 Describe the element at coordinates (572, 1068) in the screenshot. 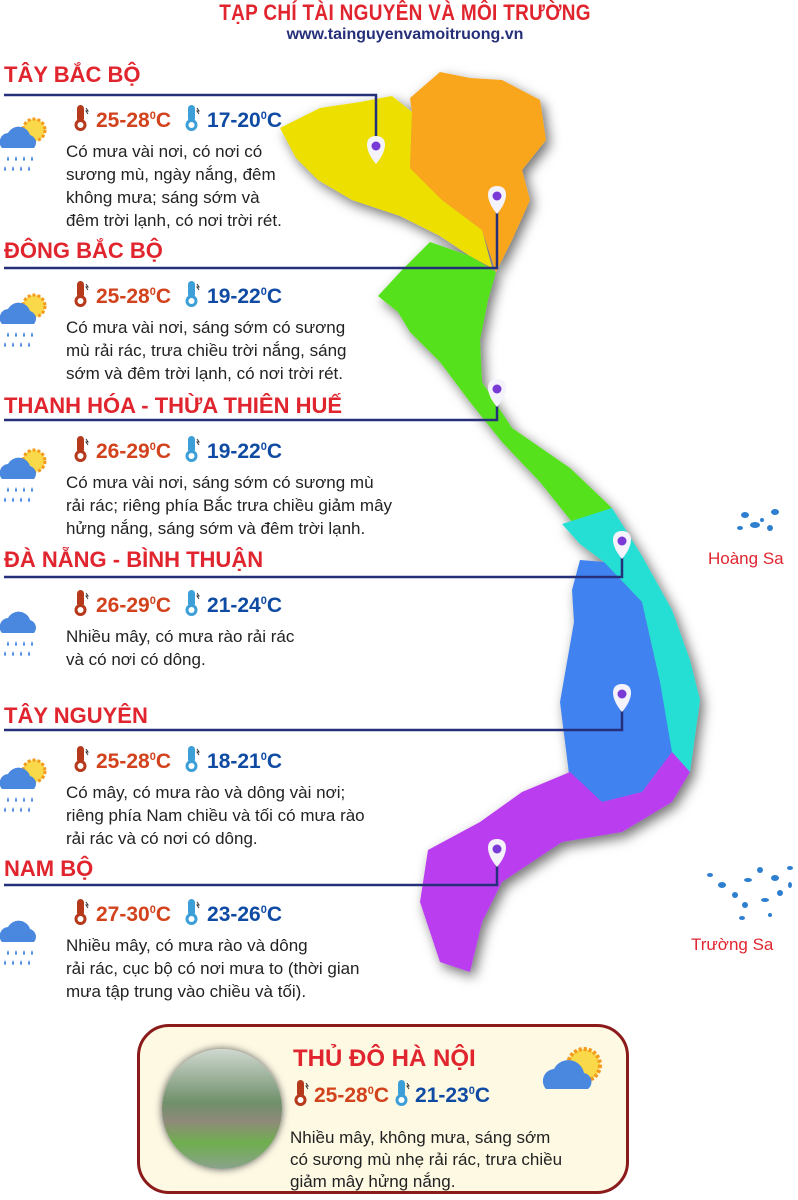

I see `sun-cloud-icon` at that location.